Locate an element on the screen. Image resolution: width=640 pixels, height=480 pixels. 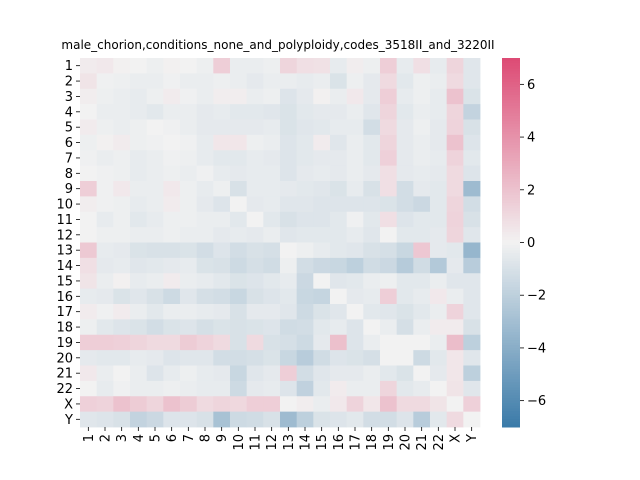
colorbar-tick-label: 2 is located at coordinates (531, 190).